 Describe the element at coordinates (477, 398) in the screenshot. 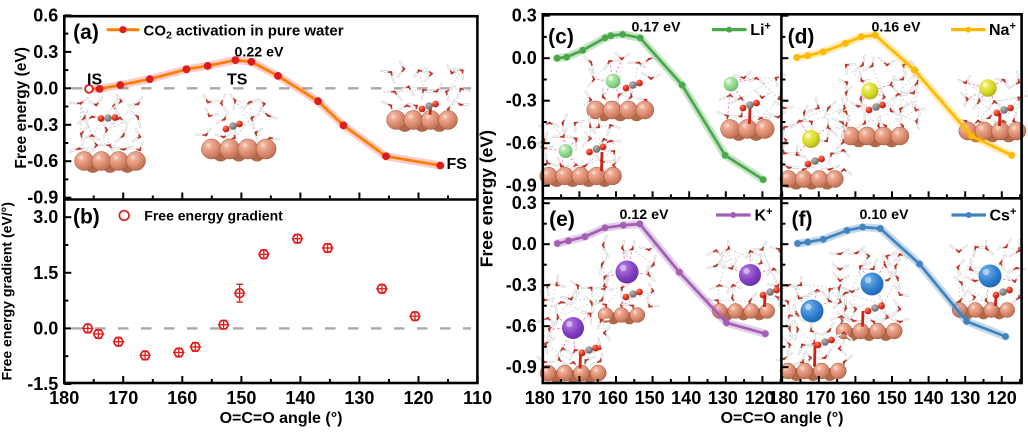

I see `svg-text: 110` at that location.